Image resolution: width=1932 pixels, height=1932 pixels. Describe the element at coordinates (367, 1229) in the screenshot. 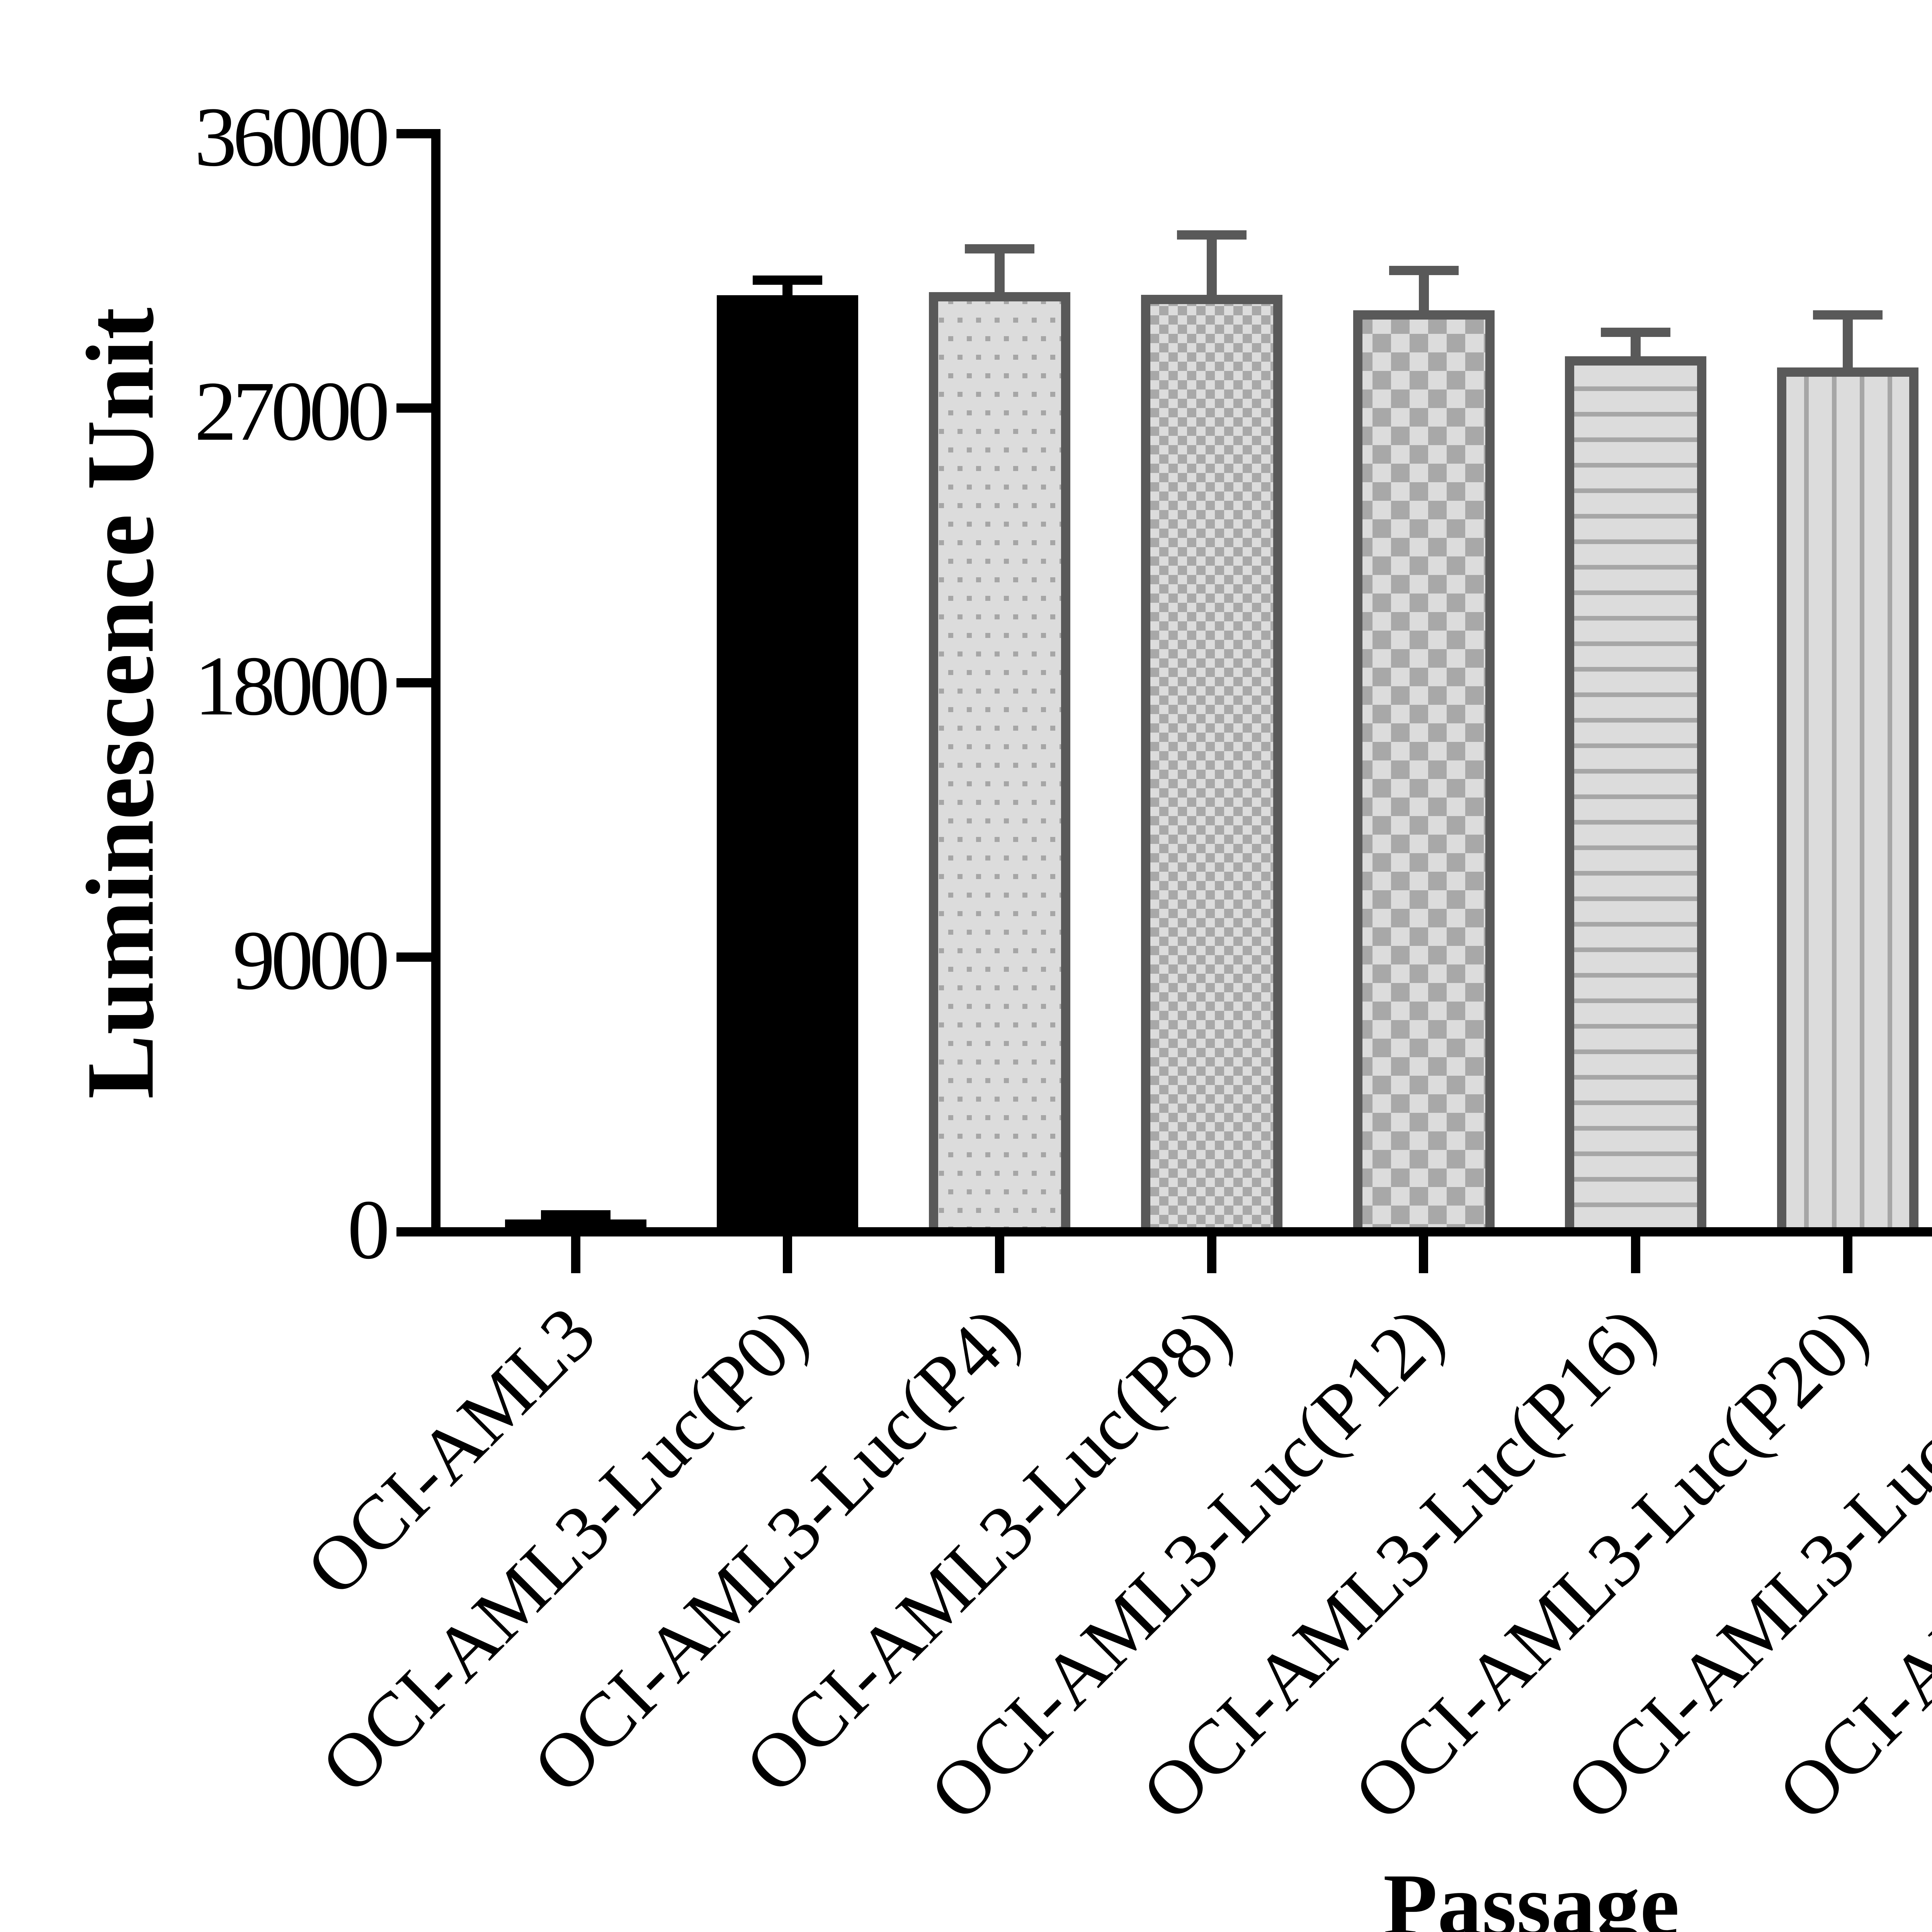

I see `svg-text: 0` at that location.